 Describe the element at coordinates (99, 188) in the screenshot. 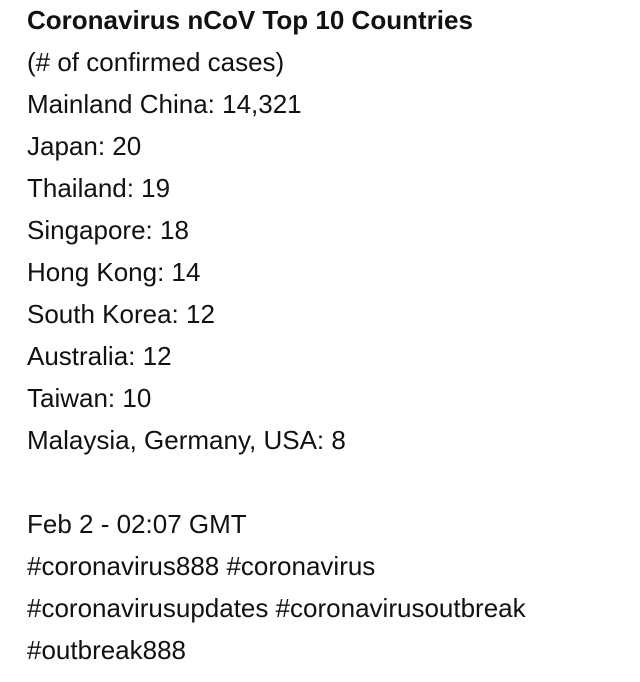

I see `country-line-thailand: Thailand: 19` at that location.